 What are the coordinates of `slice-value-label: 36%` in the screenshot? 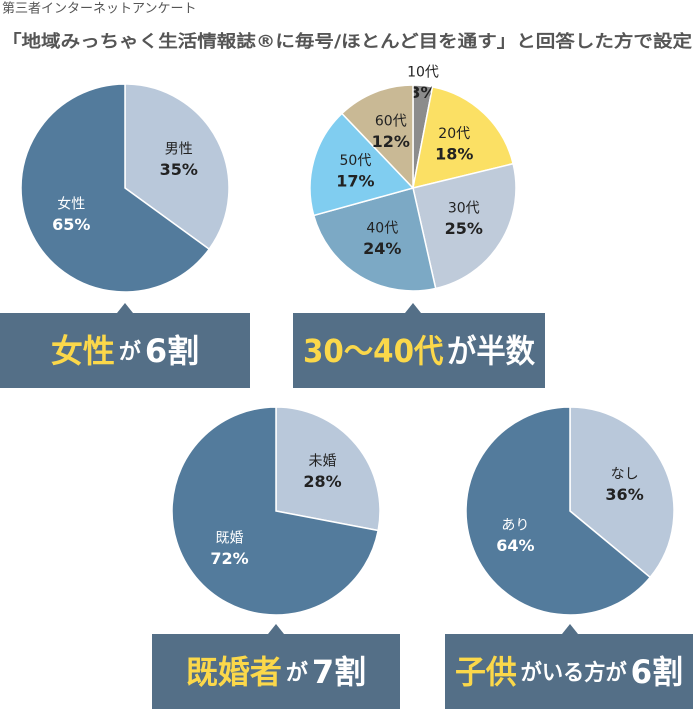 It's located at (624, 494).